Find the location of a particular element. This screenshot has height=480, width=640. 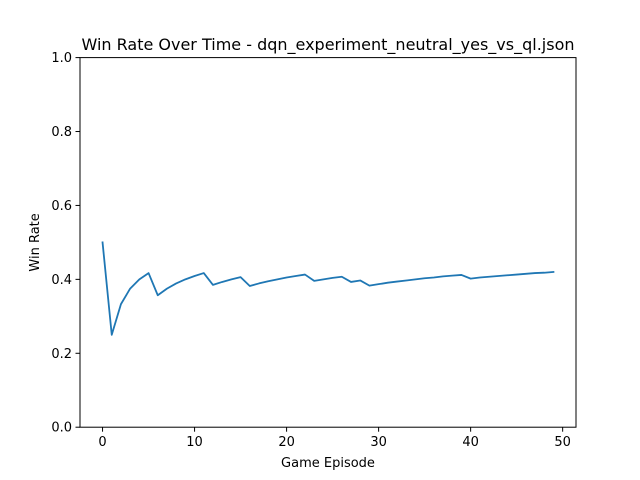

series-line-win-rate is located at coordinates (328, 288).